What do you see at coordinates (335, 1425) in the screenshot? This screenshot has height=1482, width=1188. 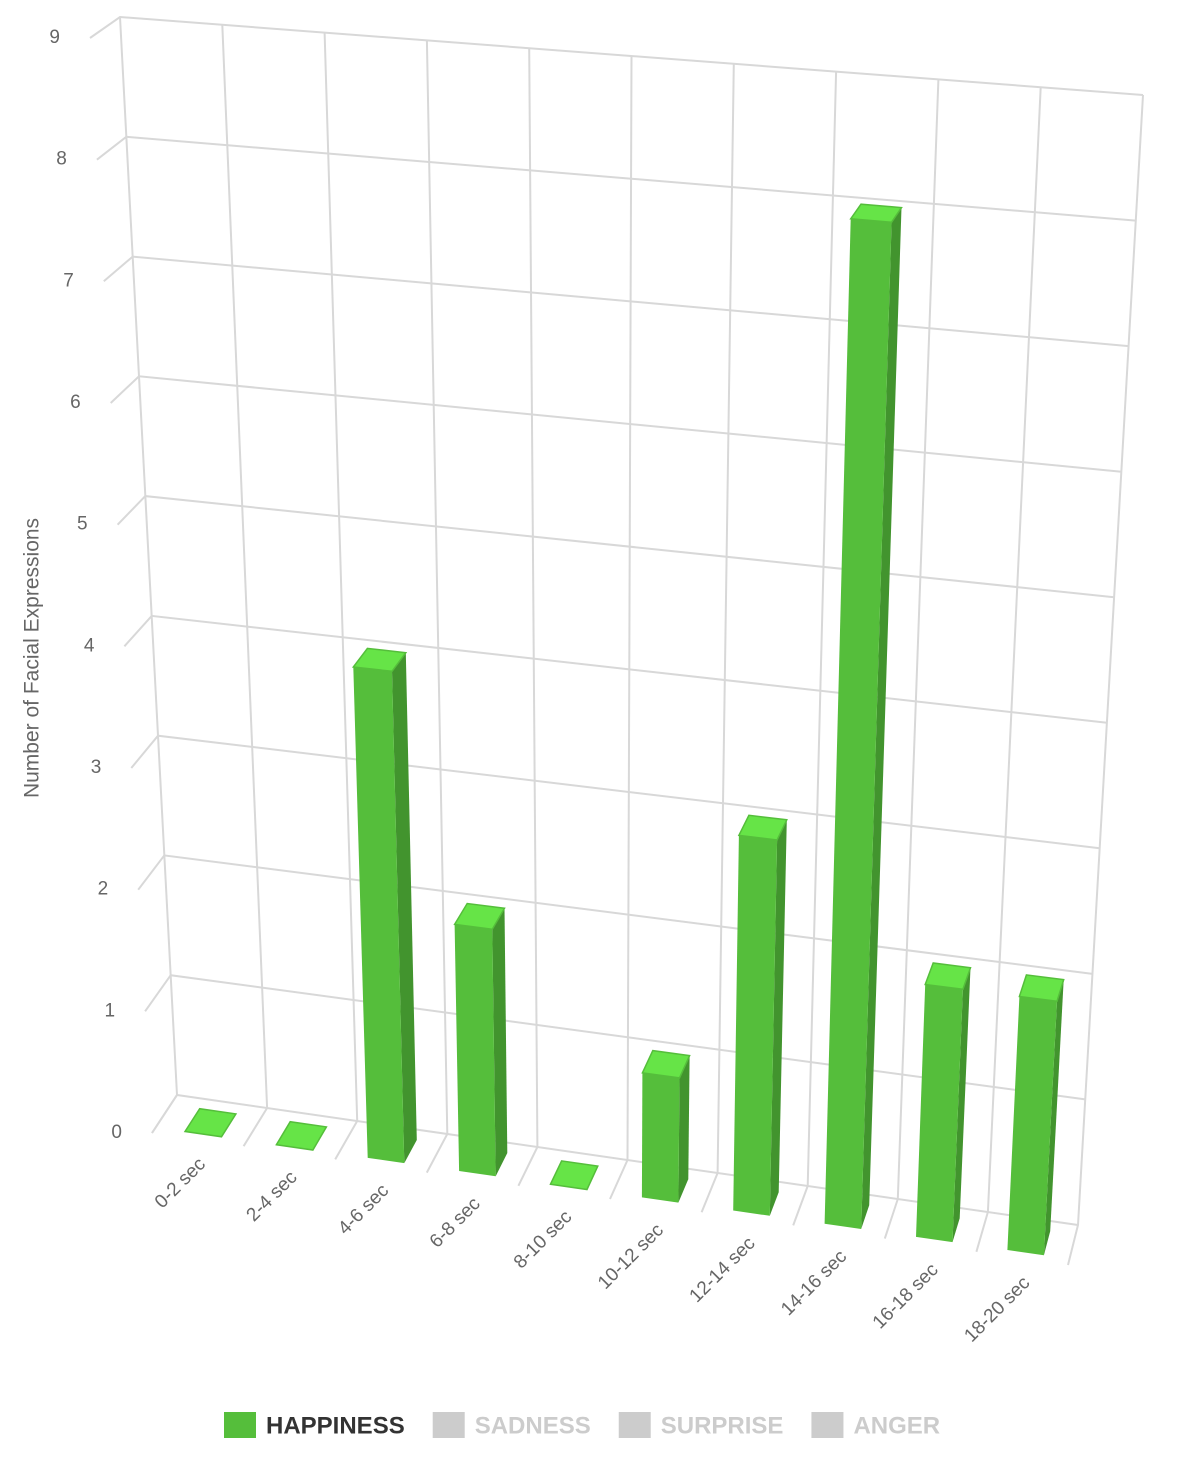 I see `legend-label: HAPPINESS` at bounding box center [335, 1425].